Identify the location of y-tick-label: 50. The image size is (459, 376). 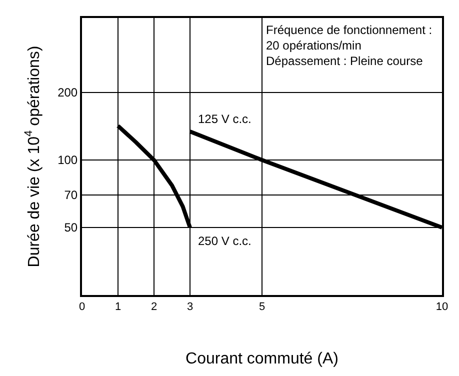
(71, 227).